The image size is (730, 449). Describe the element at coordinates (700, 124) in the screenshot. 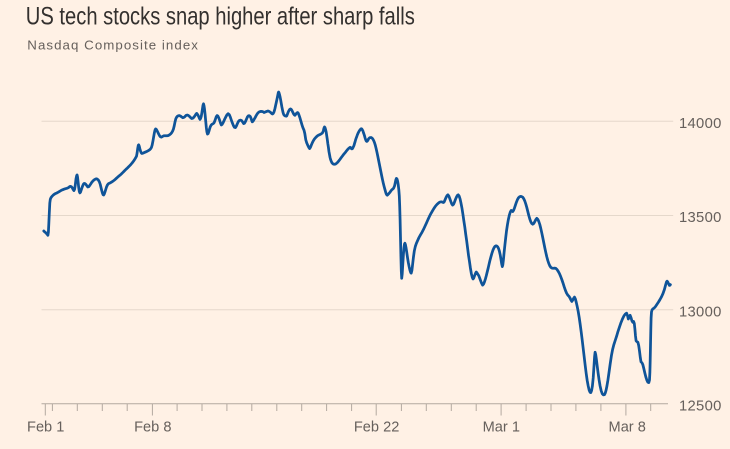

I see `svg-text: 14000` at that location.